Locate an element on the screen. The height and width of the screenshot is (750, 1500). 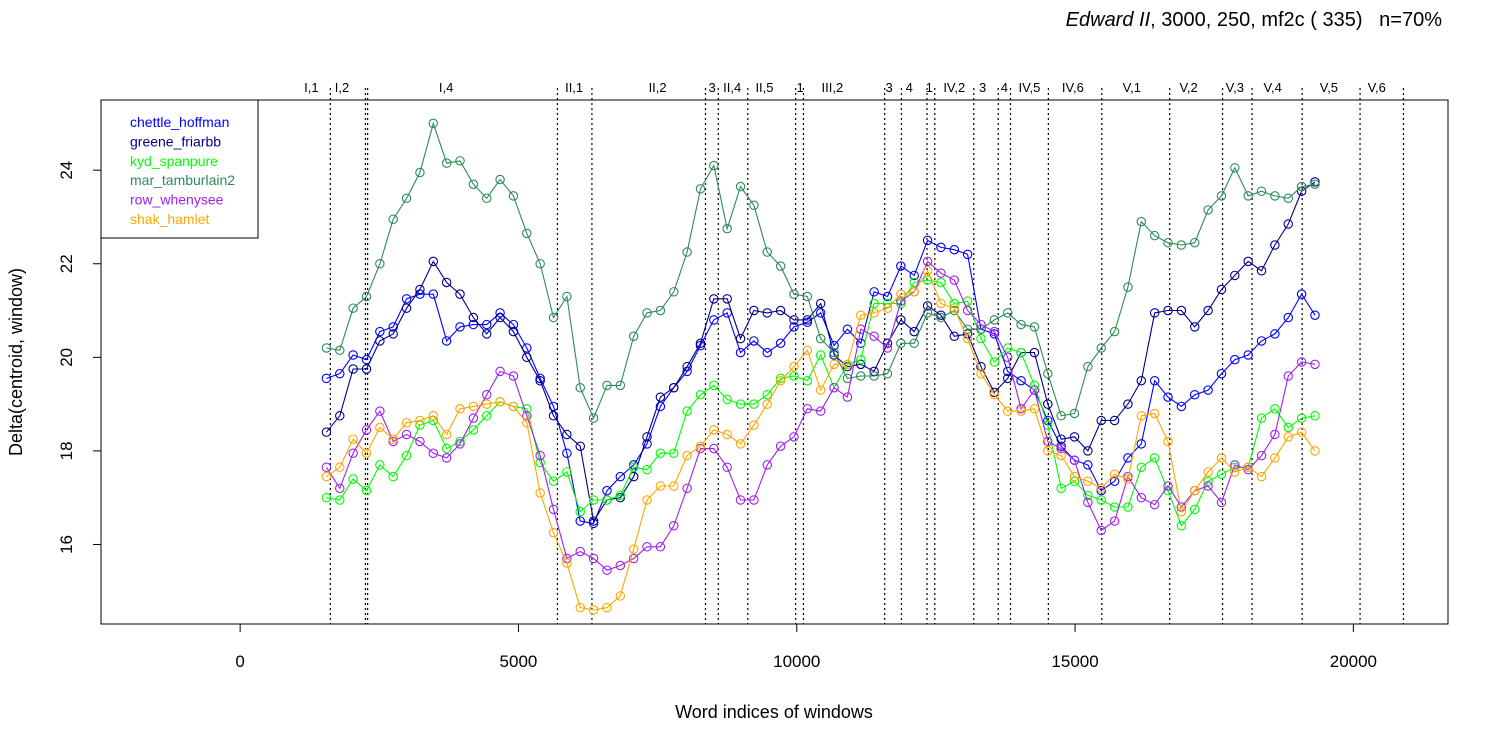
scene-label: 4 is located at coordinates (1004, 87).